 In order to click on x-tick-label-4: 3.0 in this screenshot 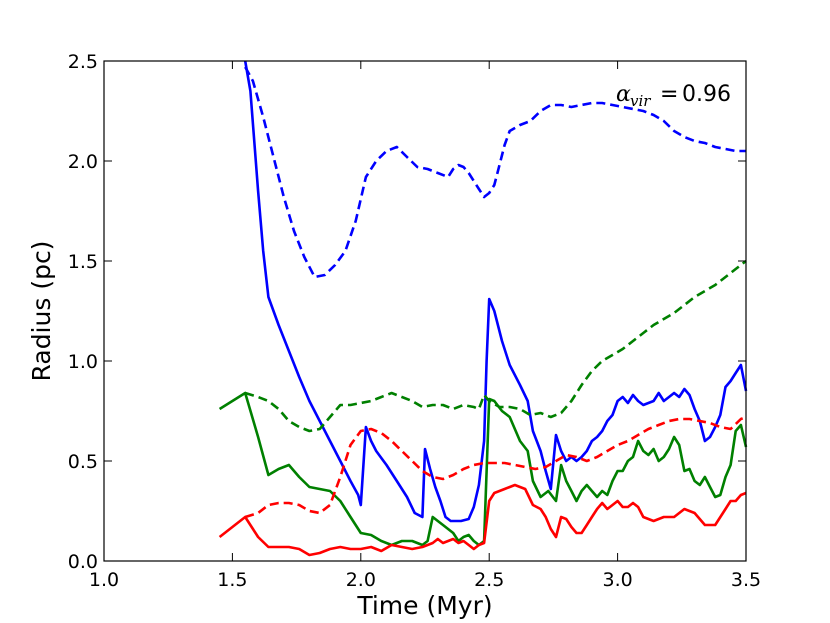, I will do `click(617, 580)`.